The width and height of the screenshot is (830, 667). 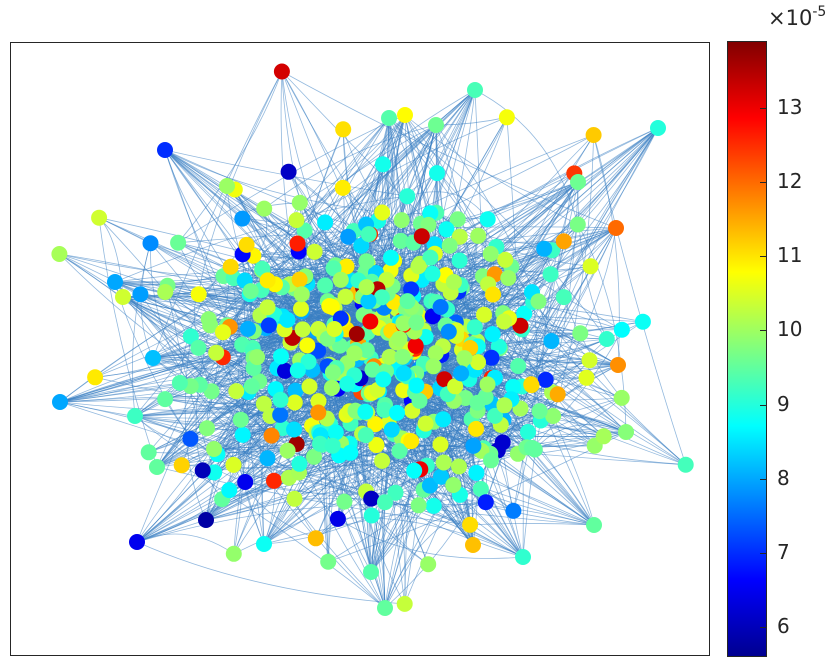 What do you see at coordinates (790, 255) in the screenshot?
I see `colorbar-tick-label: 11` at bounding box center [790, 255].